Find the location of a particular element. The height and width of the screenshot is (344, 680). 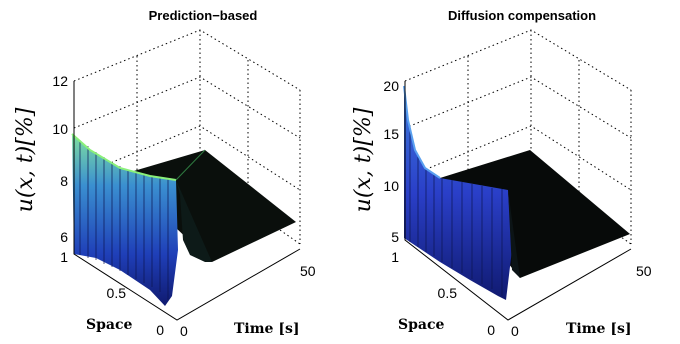

z-ticks: 12 10 8 6 is located at coordinates (60, 159).